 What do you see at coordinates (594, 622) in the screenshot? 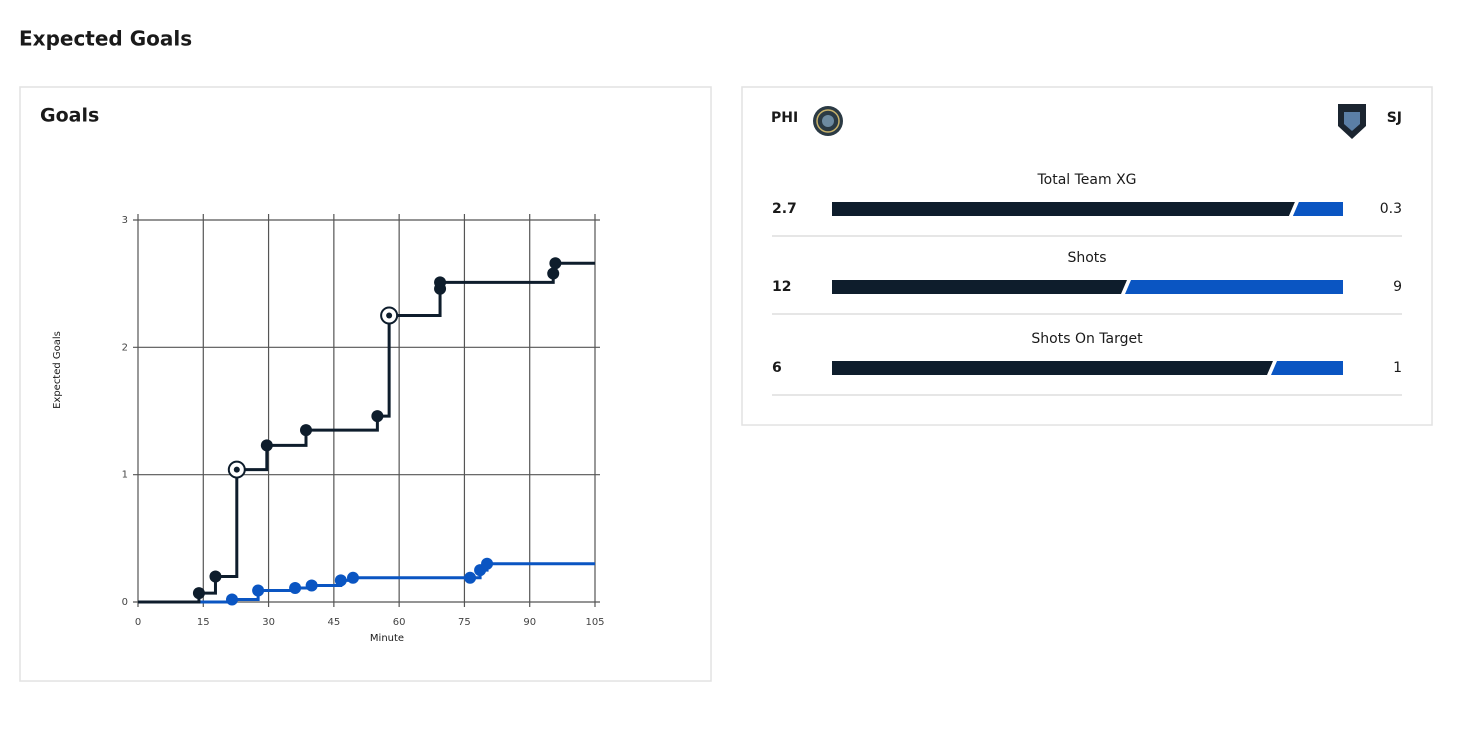
I see `x-tick-label: 105` at bounding box center [594, 622].